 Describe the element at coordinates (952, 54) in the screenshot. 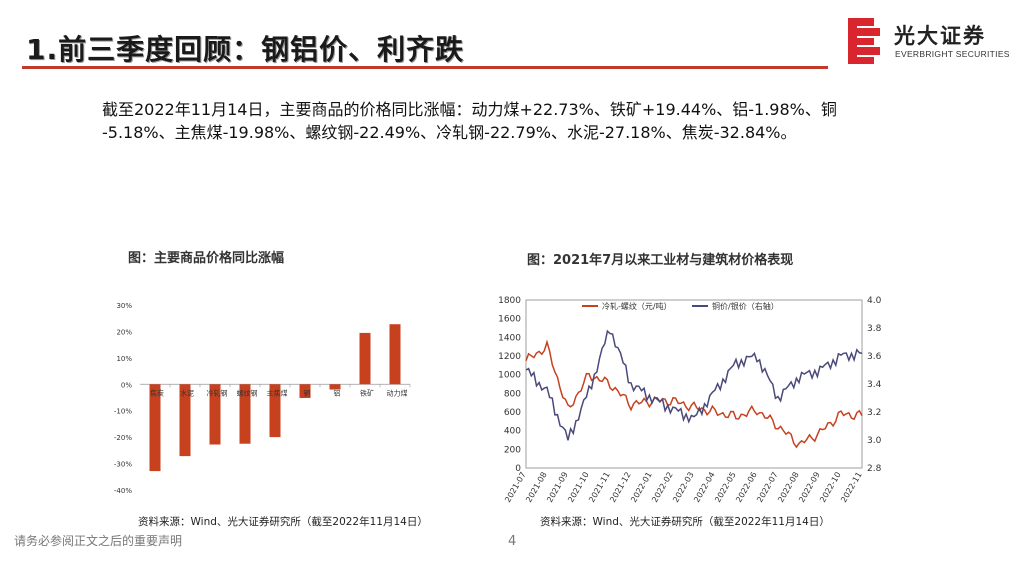

I see `logo-english-name: EVERBRIGHT SECURITIES` at that location.